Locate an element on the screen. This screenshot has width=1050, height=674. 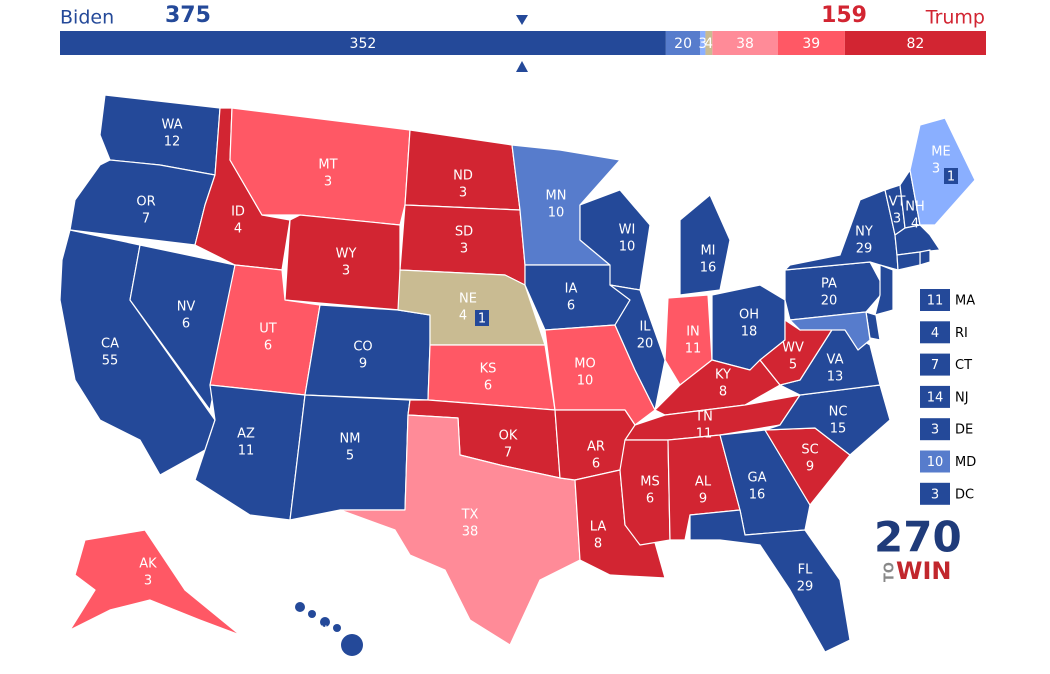
state-votes: 12 is located at coordinates (172, 142).